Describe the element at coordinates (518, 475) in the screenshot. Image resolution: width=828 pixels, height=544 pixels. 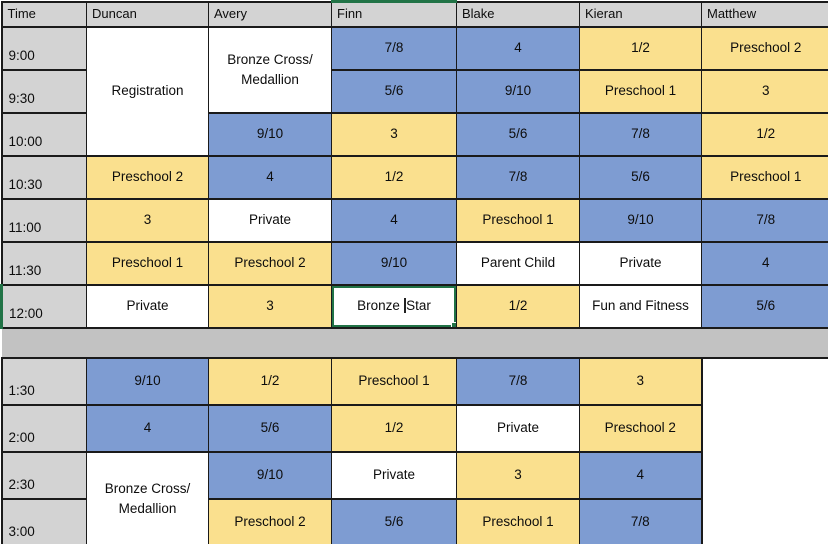
I see `cell-blake-230: 3` at that location.